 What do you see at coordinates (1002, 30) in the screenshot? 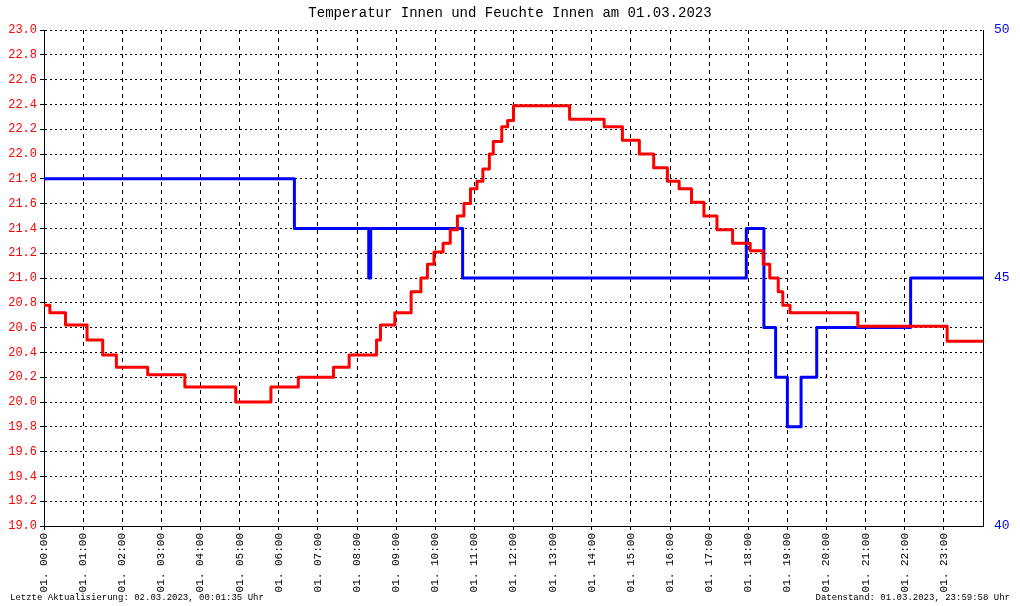
I see `y2-tick-label: 50` at bounding box center [1002, 30].